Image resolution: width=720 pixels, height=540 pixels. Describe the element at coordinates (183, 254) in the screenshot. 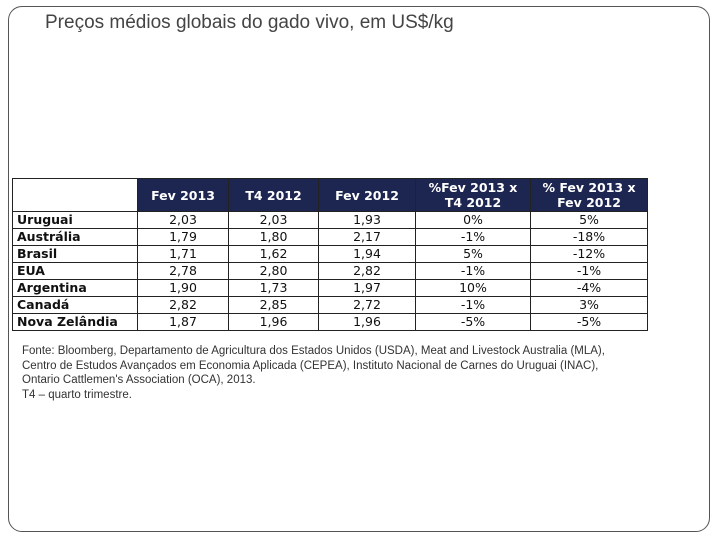

I see `cell: 1,71` at that location.